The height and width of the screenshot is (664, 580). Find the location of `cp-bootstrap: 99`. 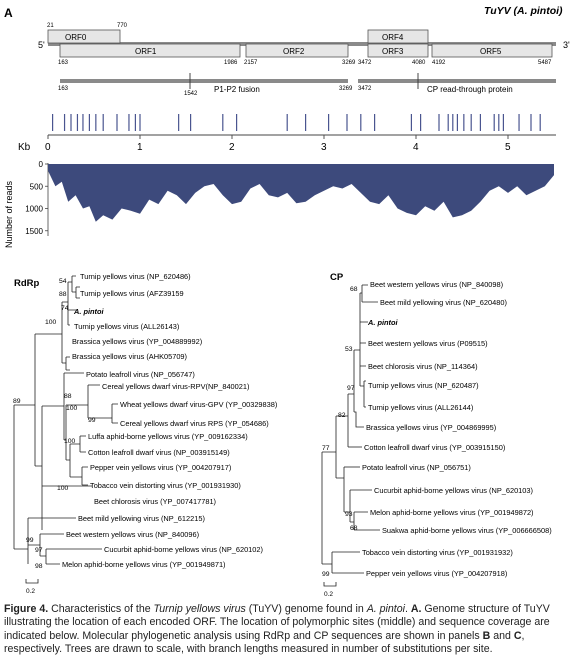

cp-bootstrap: 99 is located at coordinates (326, 574).